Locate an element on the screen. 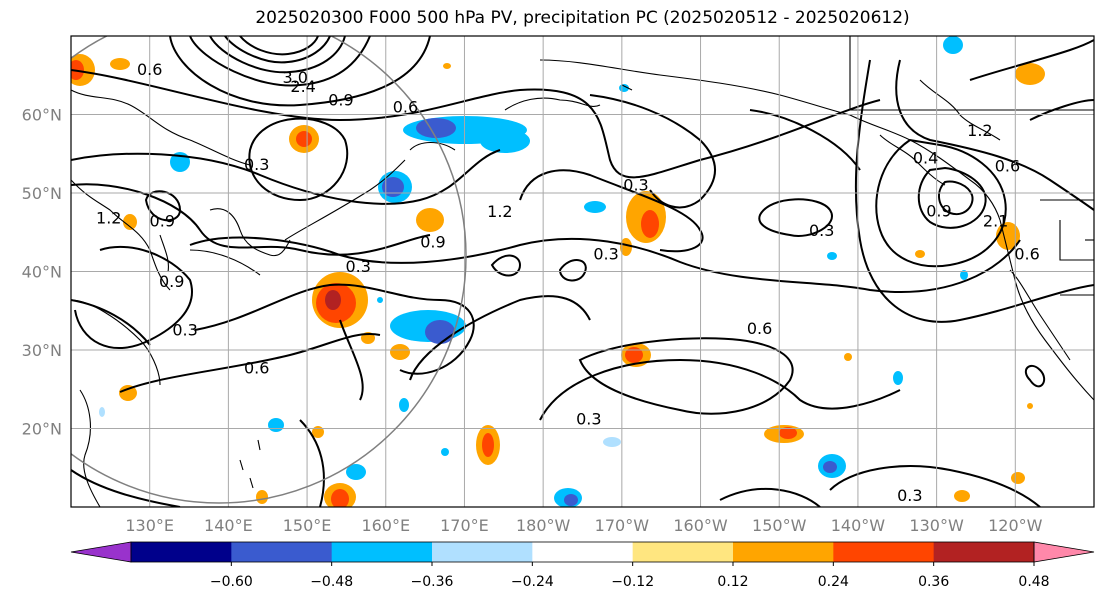  colorbar-tick-label: −0.48 is located at coordinates (331, 582).